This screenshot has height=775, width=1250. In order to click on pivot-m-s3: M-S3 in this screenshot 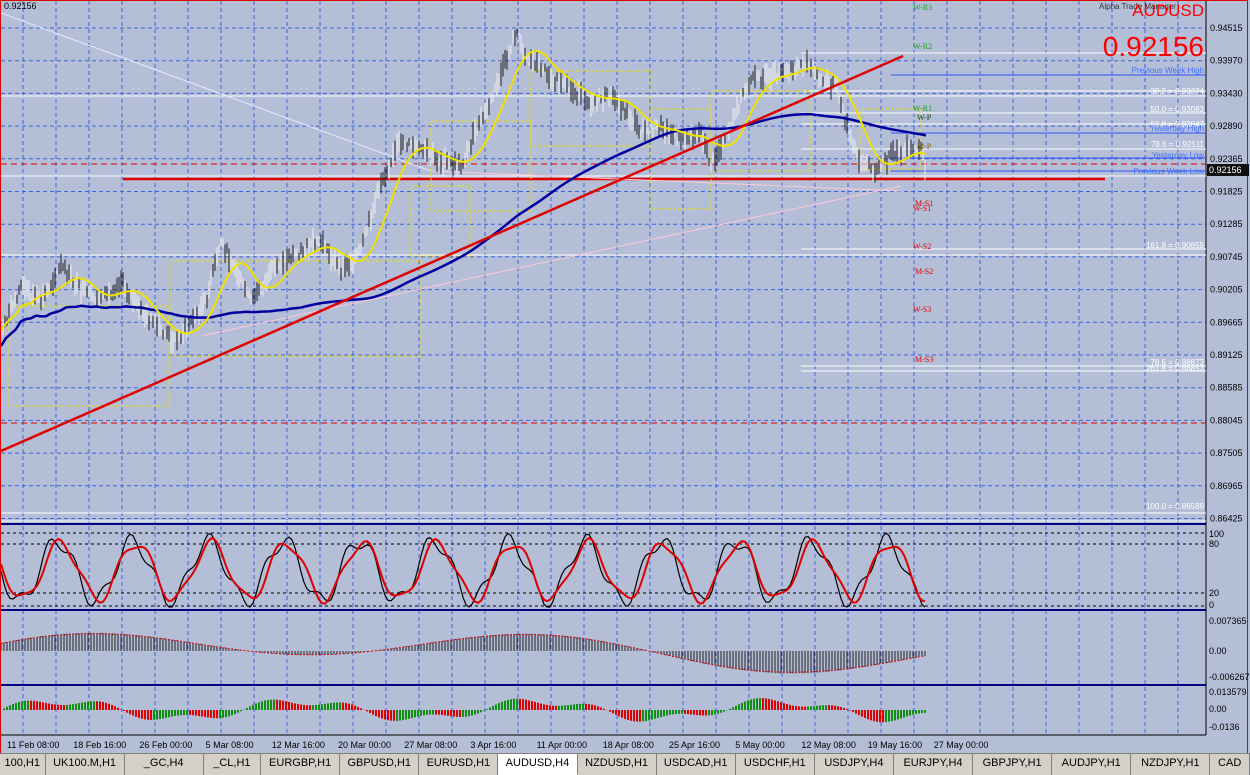, I will do `click(924, 359)`.